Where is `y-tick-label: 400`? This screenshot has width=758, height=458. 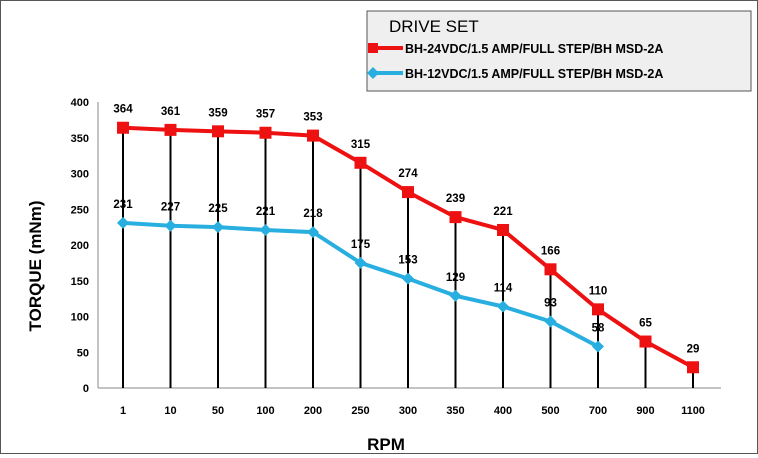
y-tick-label: 400 is located at coordinates (80, 103).